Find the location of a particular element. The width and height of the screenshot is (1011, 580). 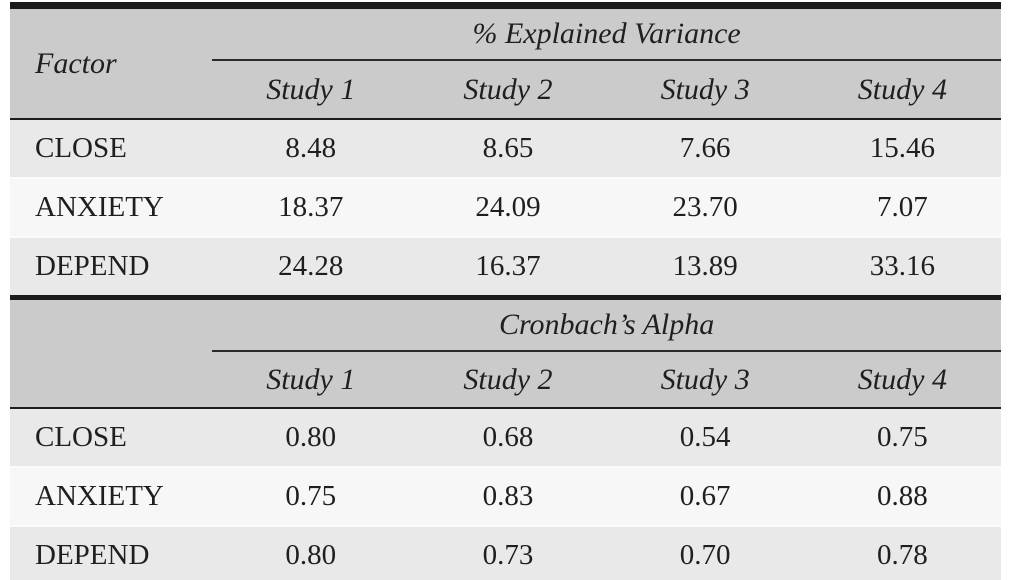

section1-col-header-study4: Study 4 is located at coordinates (902, 90).